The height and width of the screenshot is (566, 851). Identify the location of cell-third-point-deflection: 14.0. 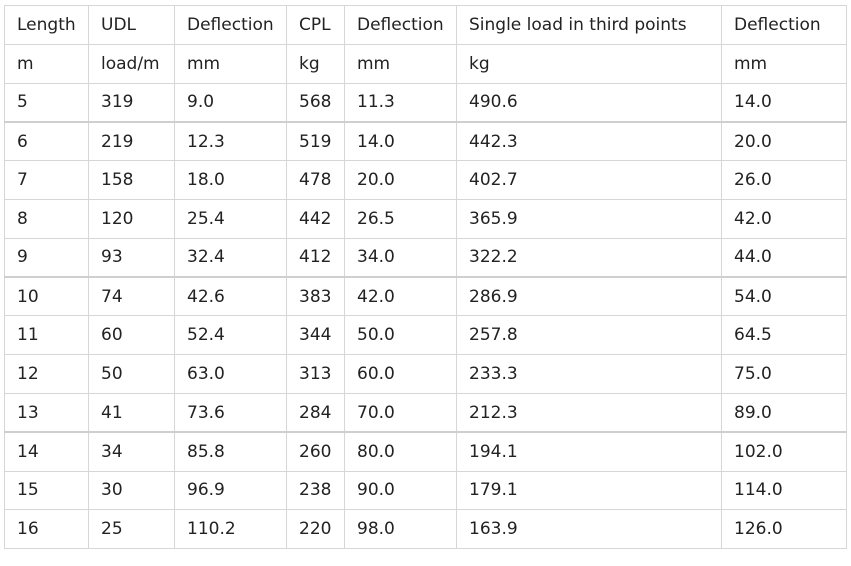
(784, 103).